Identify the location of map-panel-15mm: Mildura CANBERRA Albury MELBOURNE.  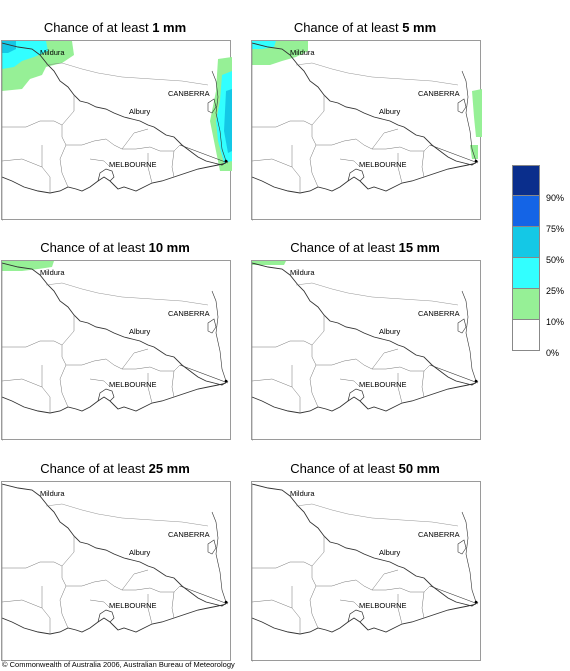
(366, 350).